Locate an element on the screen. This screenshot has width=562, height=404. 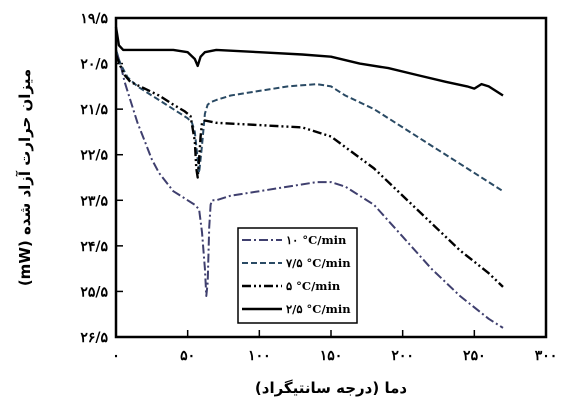
x-tick-label: ۲۵۰ is located at coordinates (474, 356).